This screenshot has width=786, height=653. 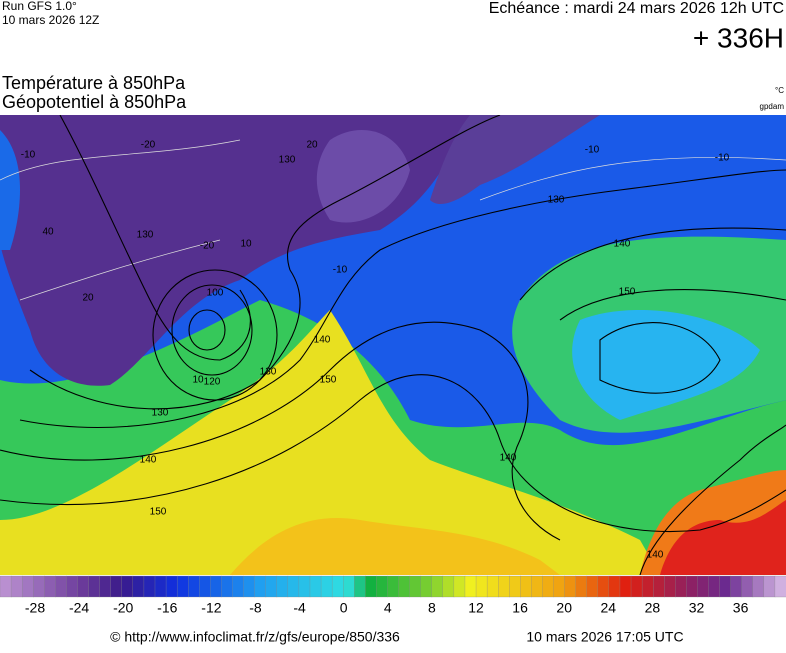 What do you see at coordinates (50, 20) in the screenshot?
I see `run-date: 10 mars 2026 12Z` at bounding box center [50, 20].